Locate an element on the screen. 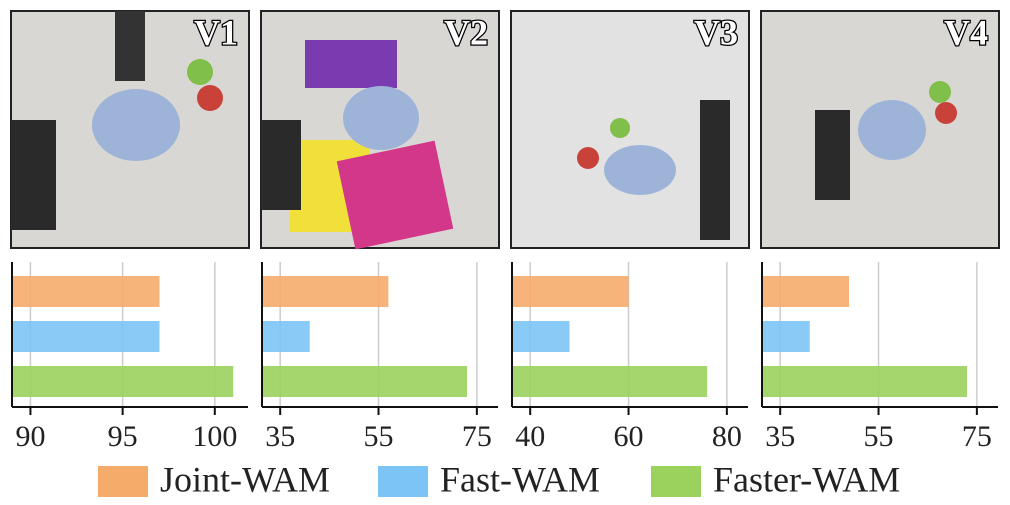  legend-label: Fast-WAM is located at coordinates (520, 479).